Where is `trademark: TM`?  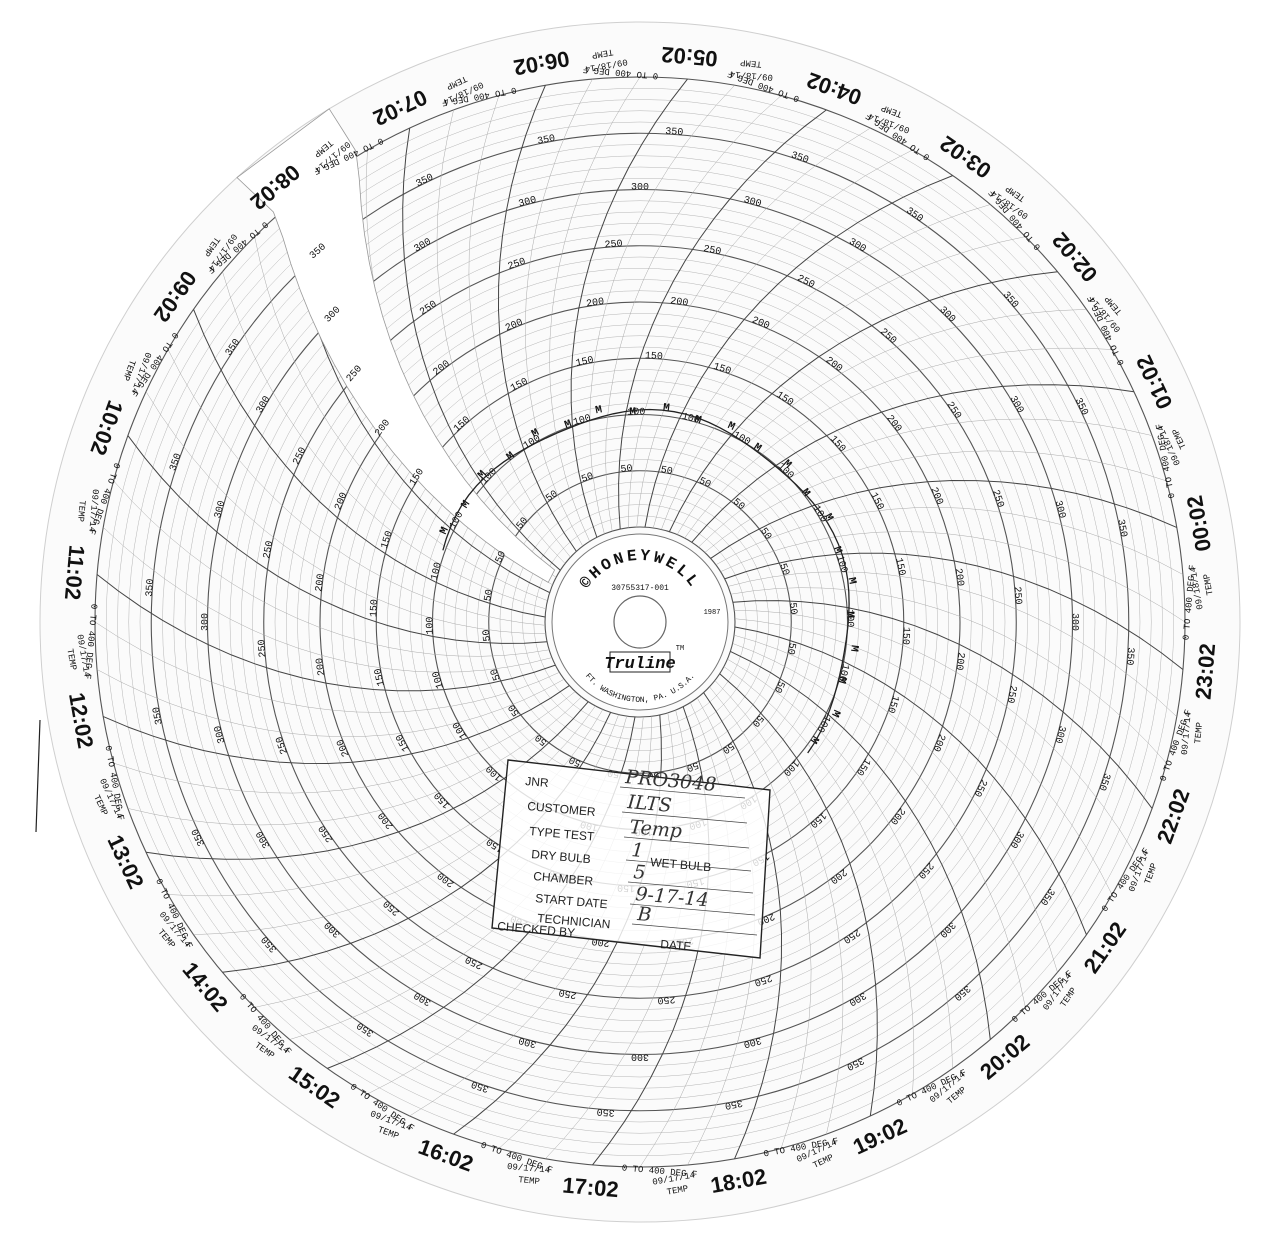
trademark: TM is located at coordinates (680, 649).